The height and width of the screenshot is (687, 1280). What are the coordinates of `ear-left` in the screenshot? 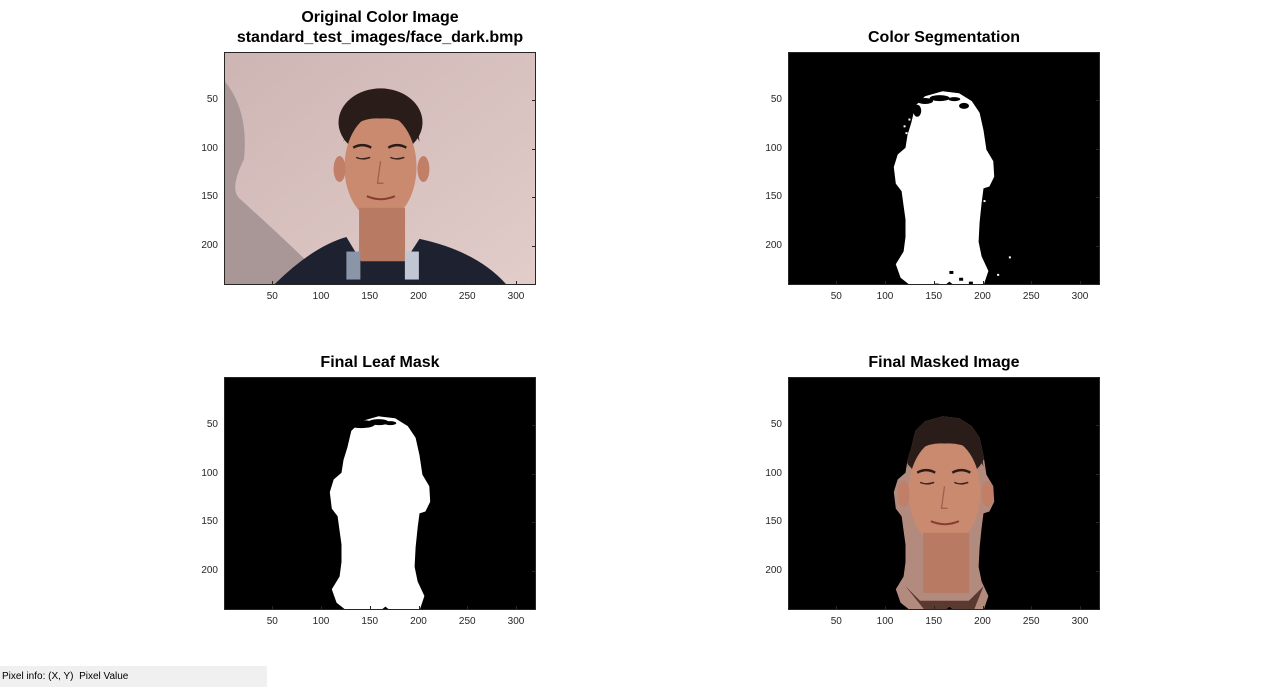 It's located at (903, 494).